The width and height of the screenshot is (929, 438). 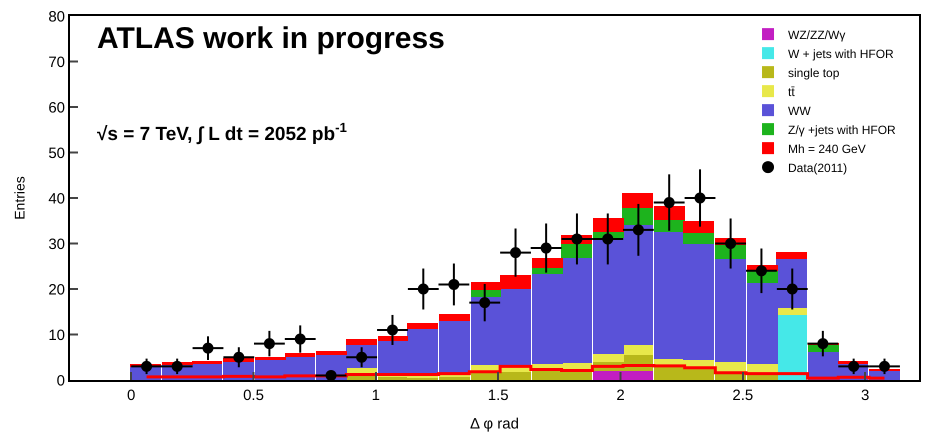 I want to click on legend-label: Data(2011), so click(x=818, y=167).